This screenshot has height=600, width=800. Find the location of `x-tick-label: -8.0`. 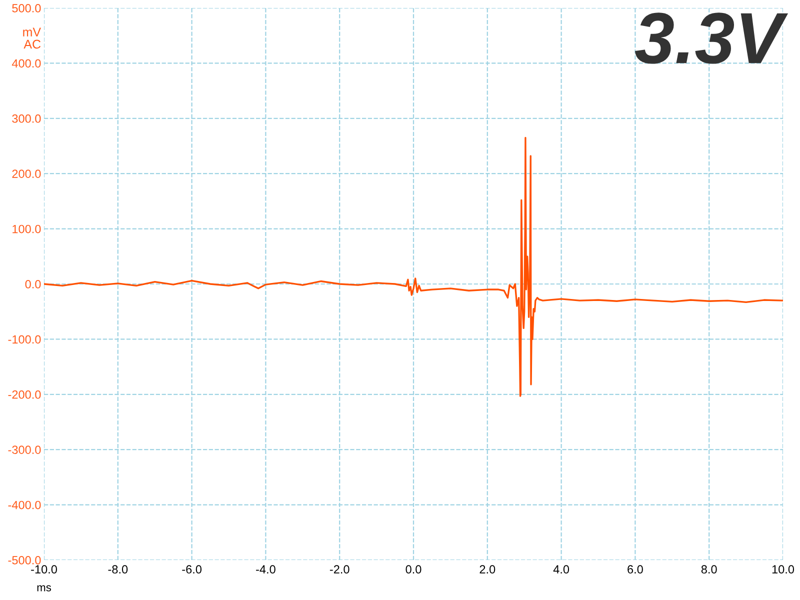

x-tick-label: -8.0 is located at coordinates (118, 569).